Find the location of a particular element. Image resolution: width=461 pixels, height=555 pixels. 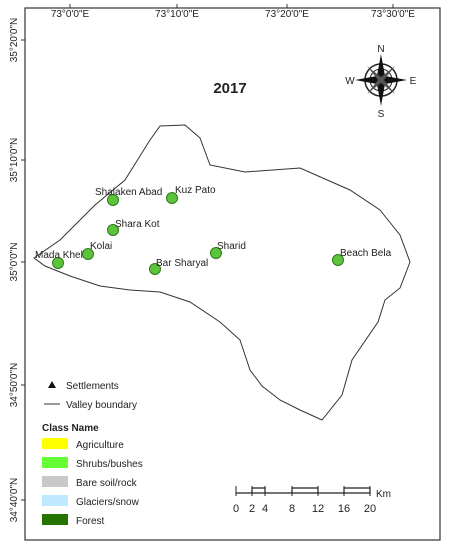

top-axis-label: 73°0'0"E is located at coordinates (70, 14).